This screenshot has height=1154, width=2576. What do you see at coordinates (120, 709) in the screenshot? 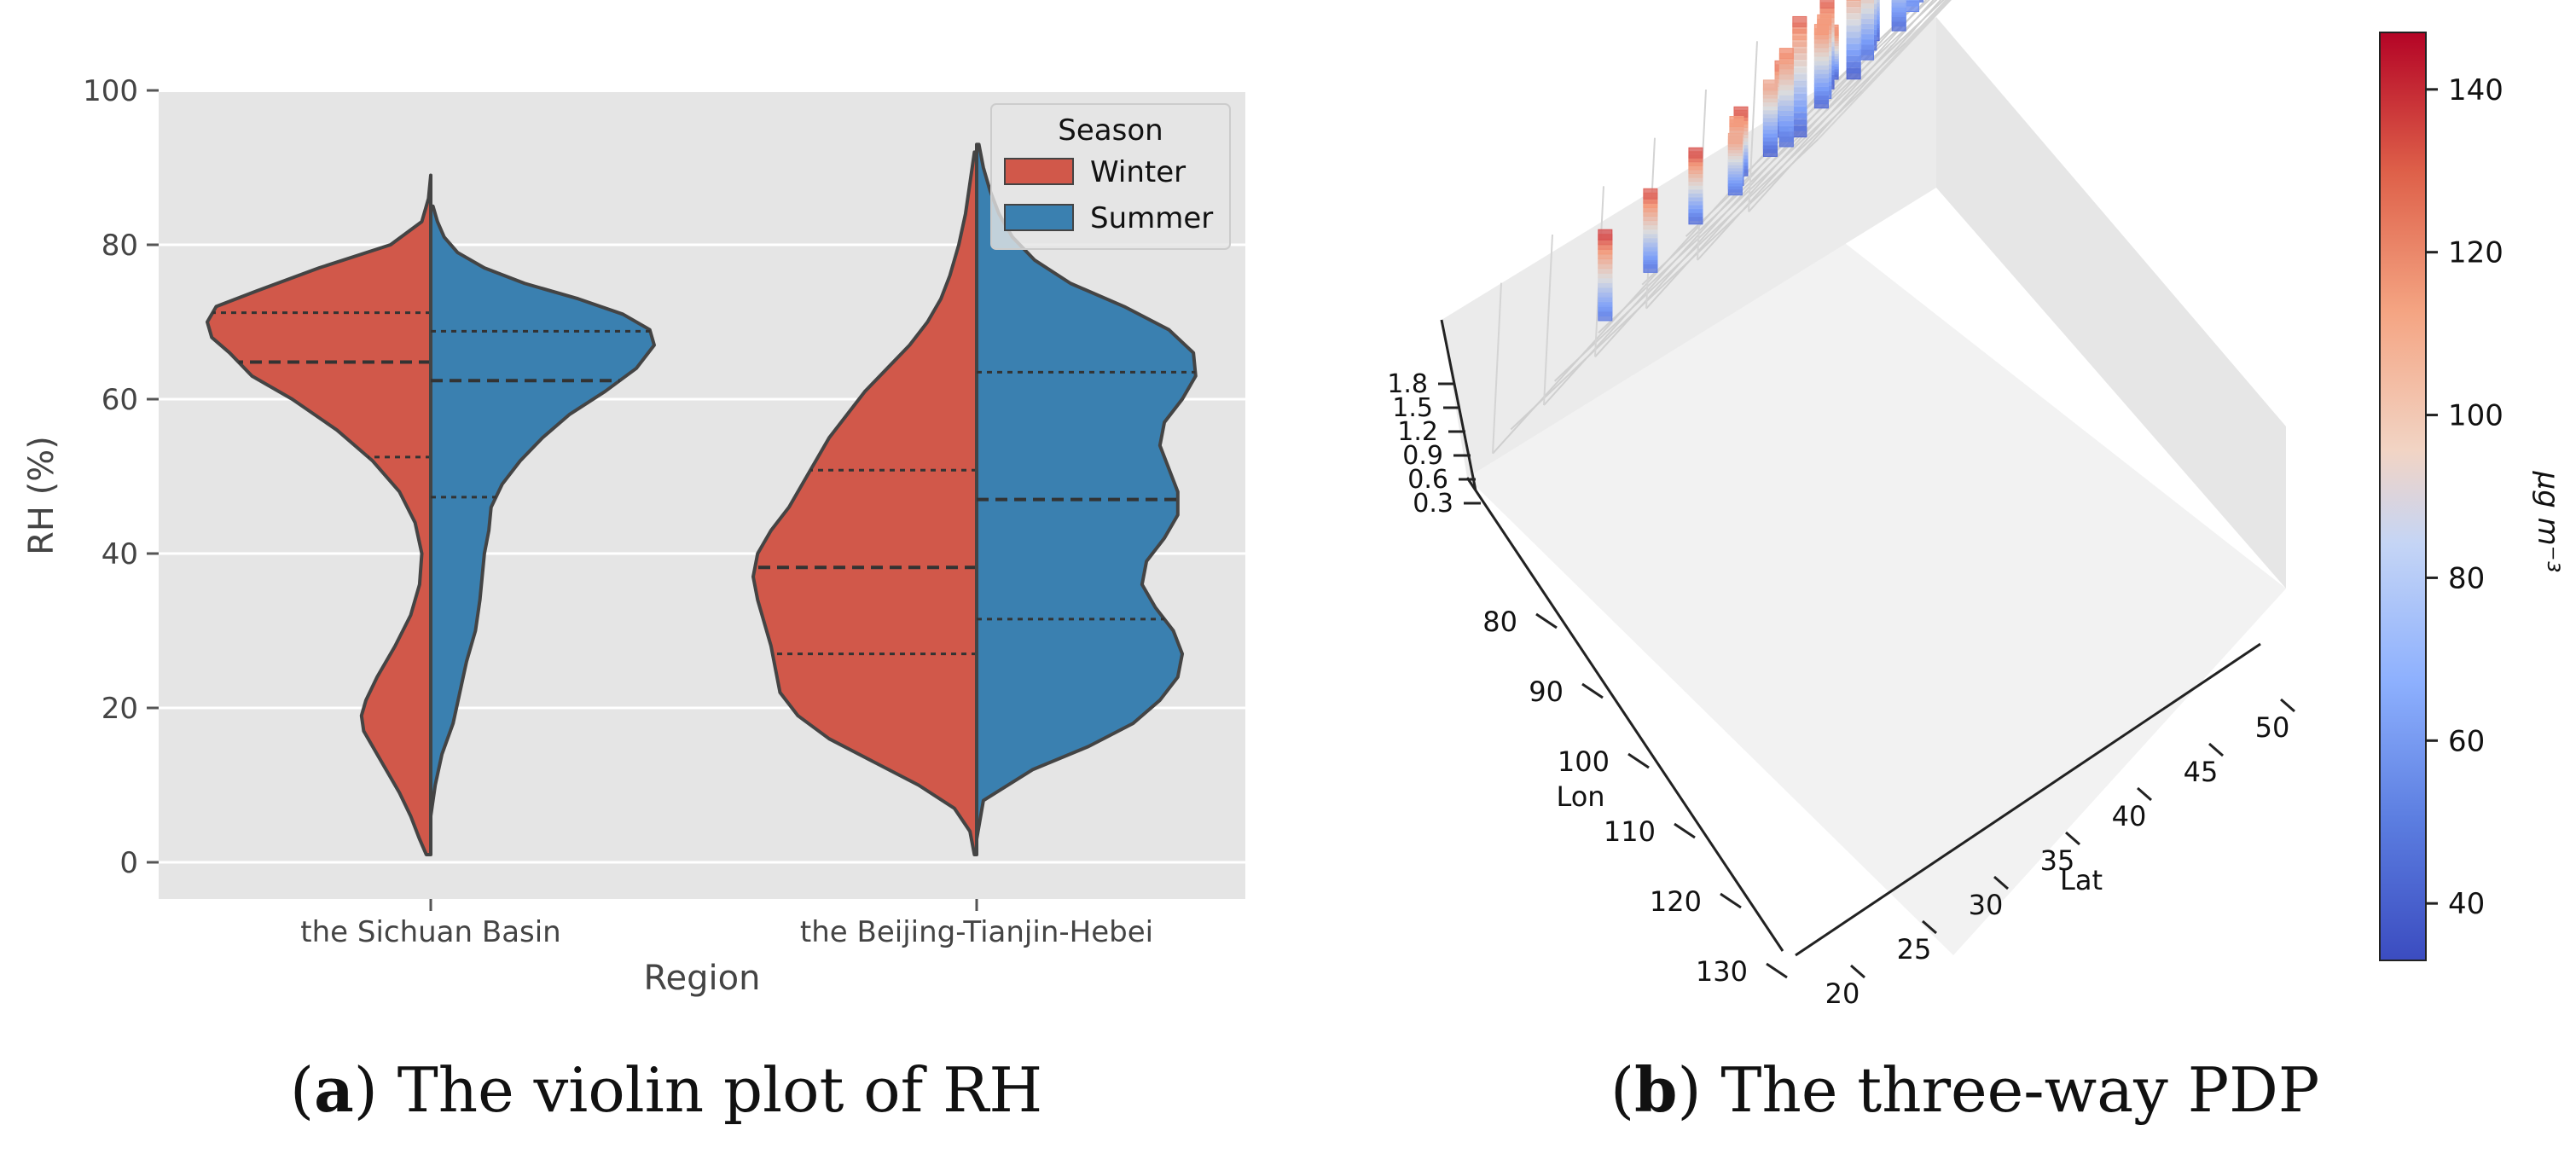
I see `y-tick-label-20: 20` at bounding box center [120, 709].